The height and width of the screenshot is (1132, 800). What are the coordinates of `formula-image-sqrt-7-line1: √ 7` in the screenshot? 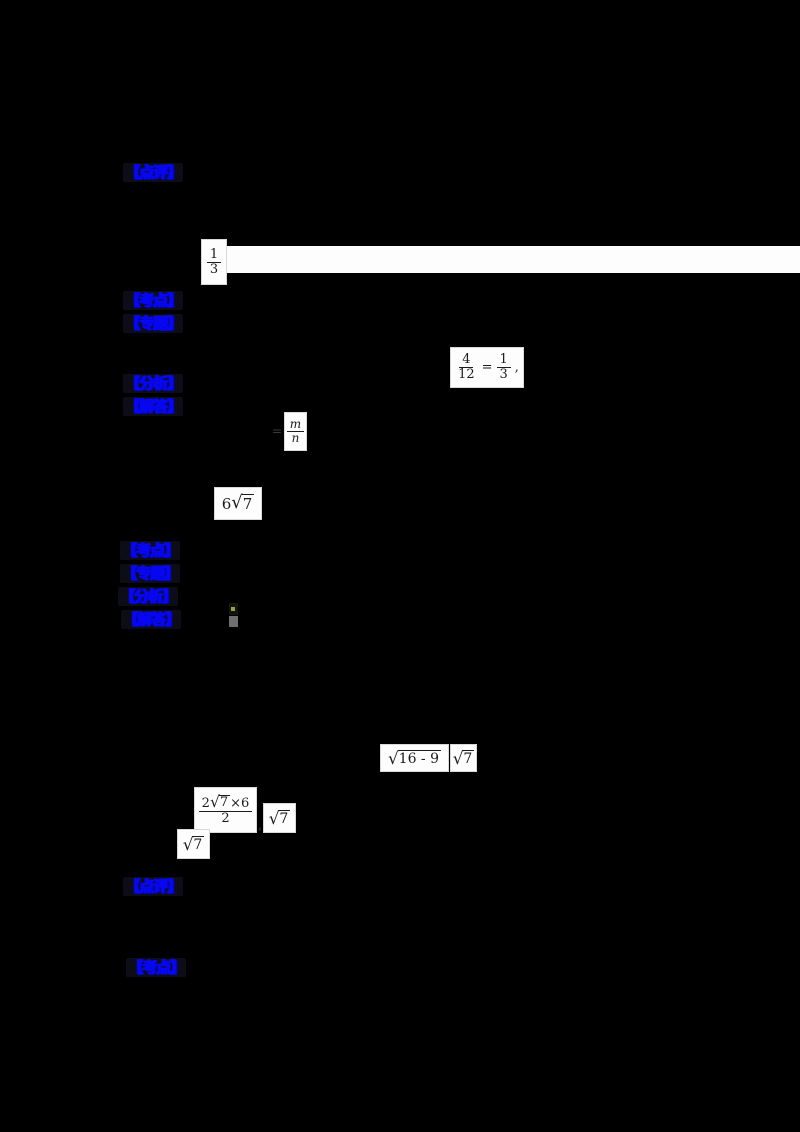 It's located at (463, 758).